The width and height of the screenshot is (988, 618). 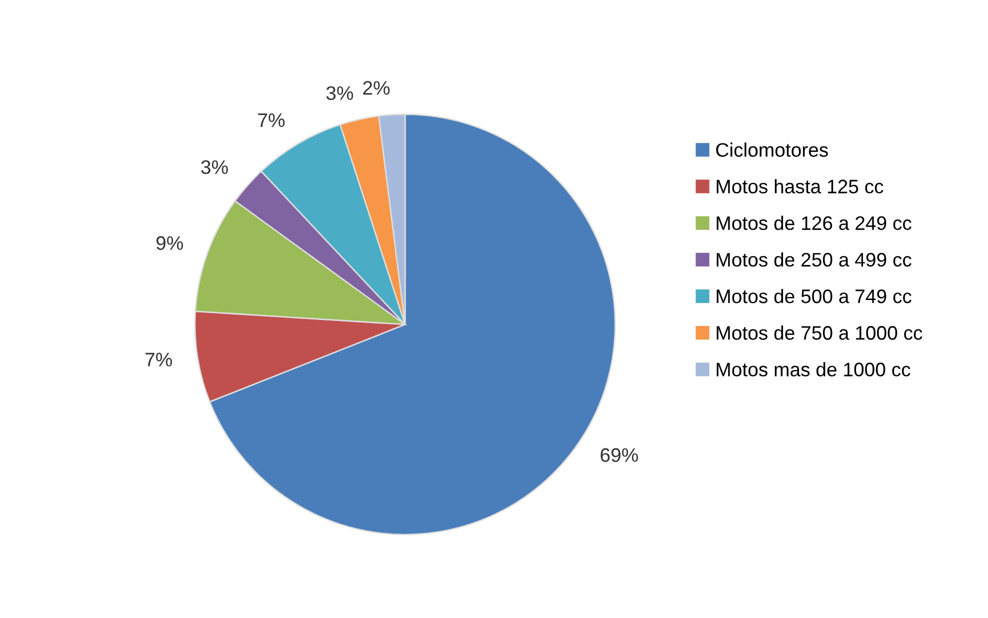 What do you see at coordinates (376, 88) in the screenshot?
I see `data-label: 2%` at bounding box center [376, 88].